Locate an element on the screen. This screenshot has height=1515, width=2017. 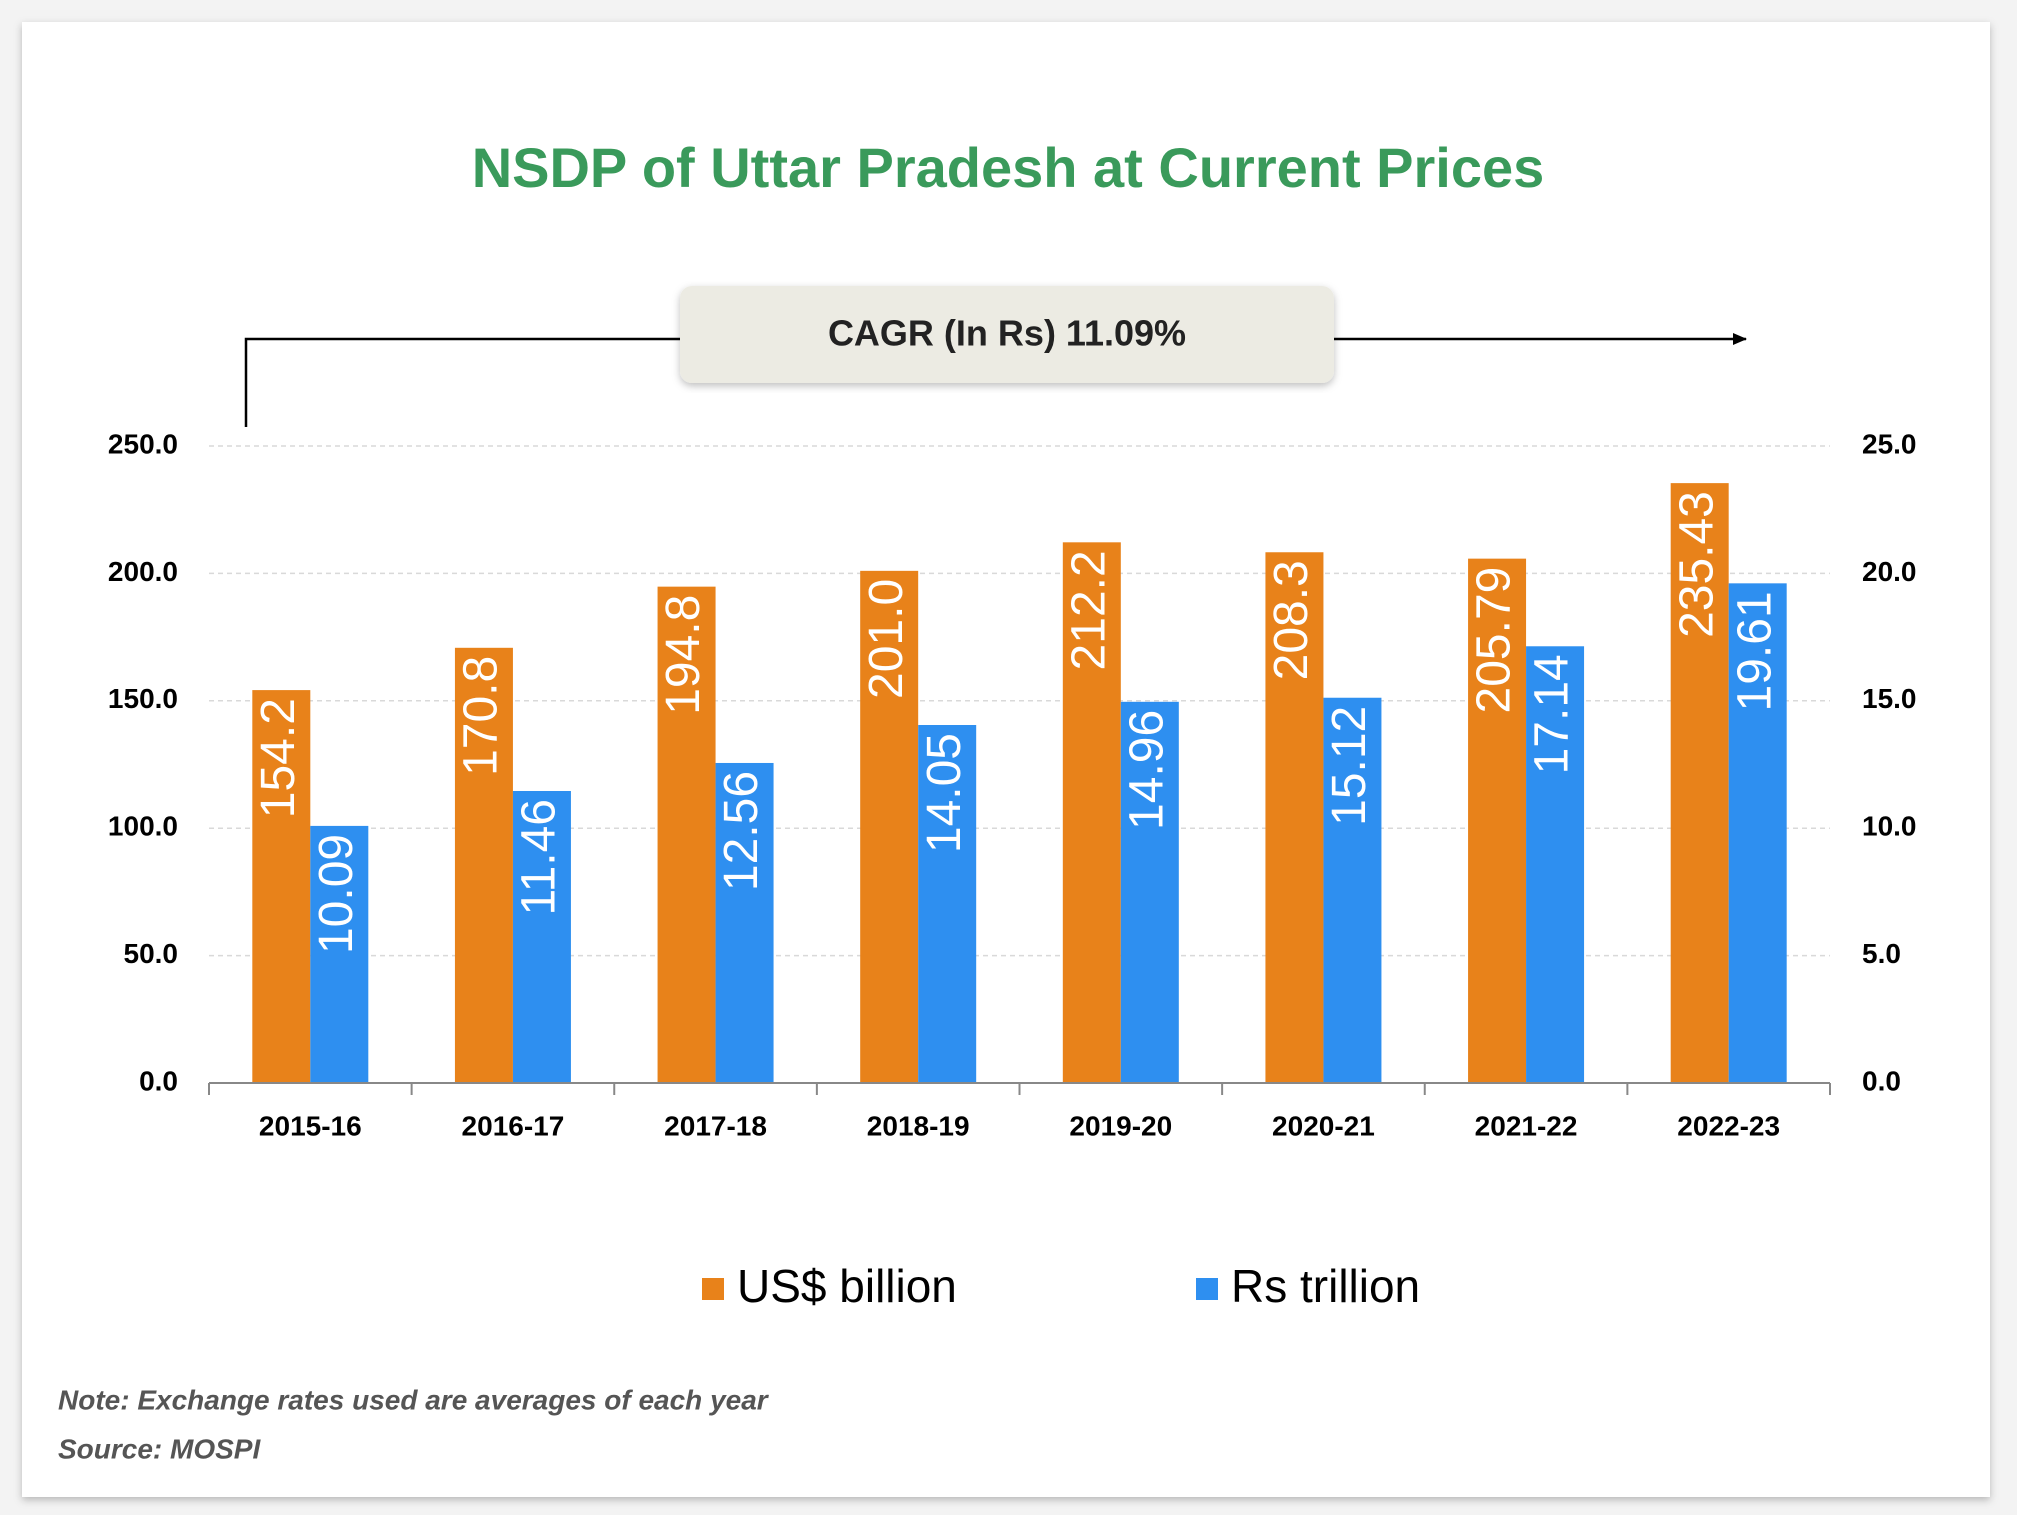
x-tick-label: 2017-18 is located at coordinates (715, 1125).